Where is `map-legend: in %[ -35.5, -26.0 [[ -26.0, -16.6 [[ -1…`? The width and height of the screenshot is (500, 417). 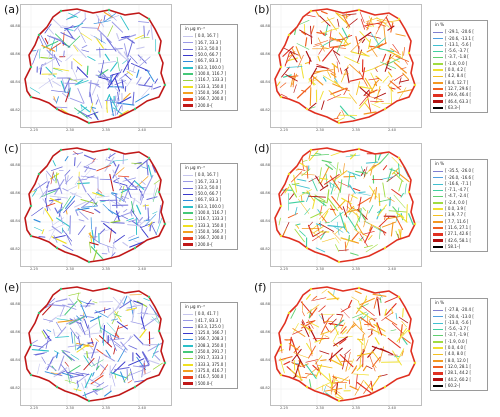
map-legend: in %[ -35.5, -26.0 [[ -26.0, -16.6 [[ -1… is located at coordinates (459, 205).